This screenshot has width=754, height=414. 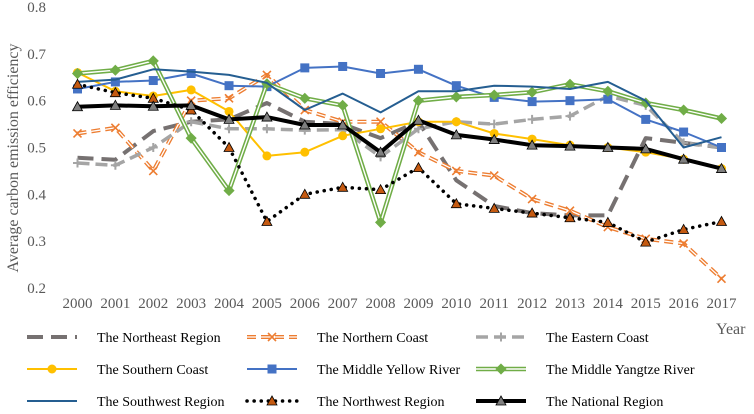 I want to click on x-tick-label: 2014, so click(x=608, y=304).